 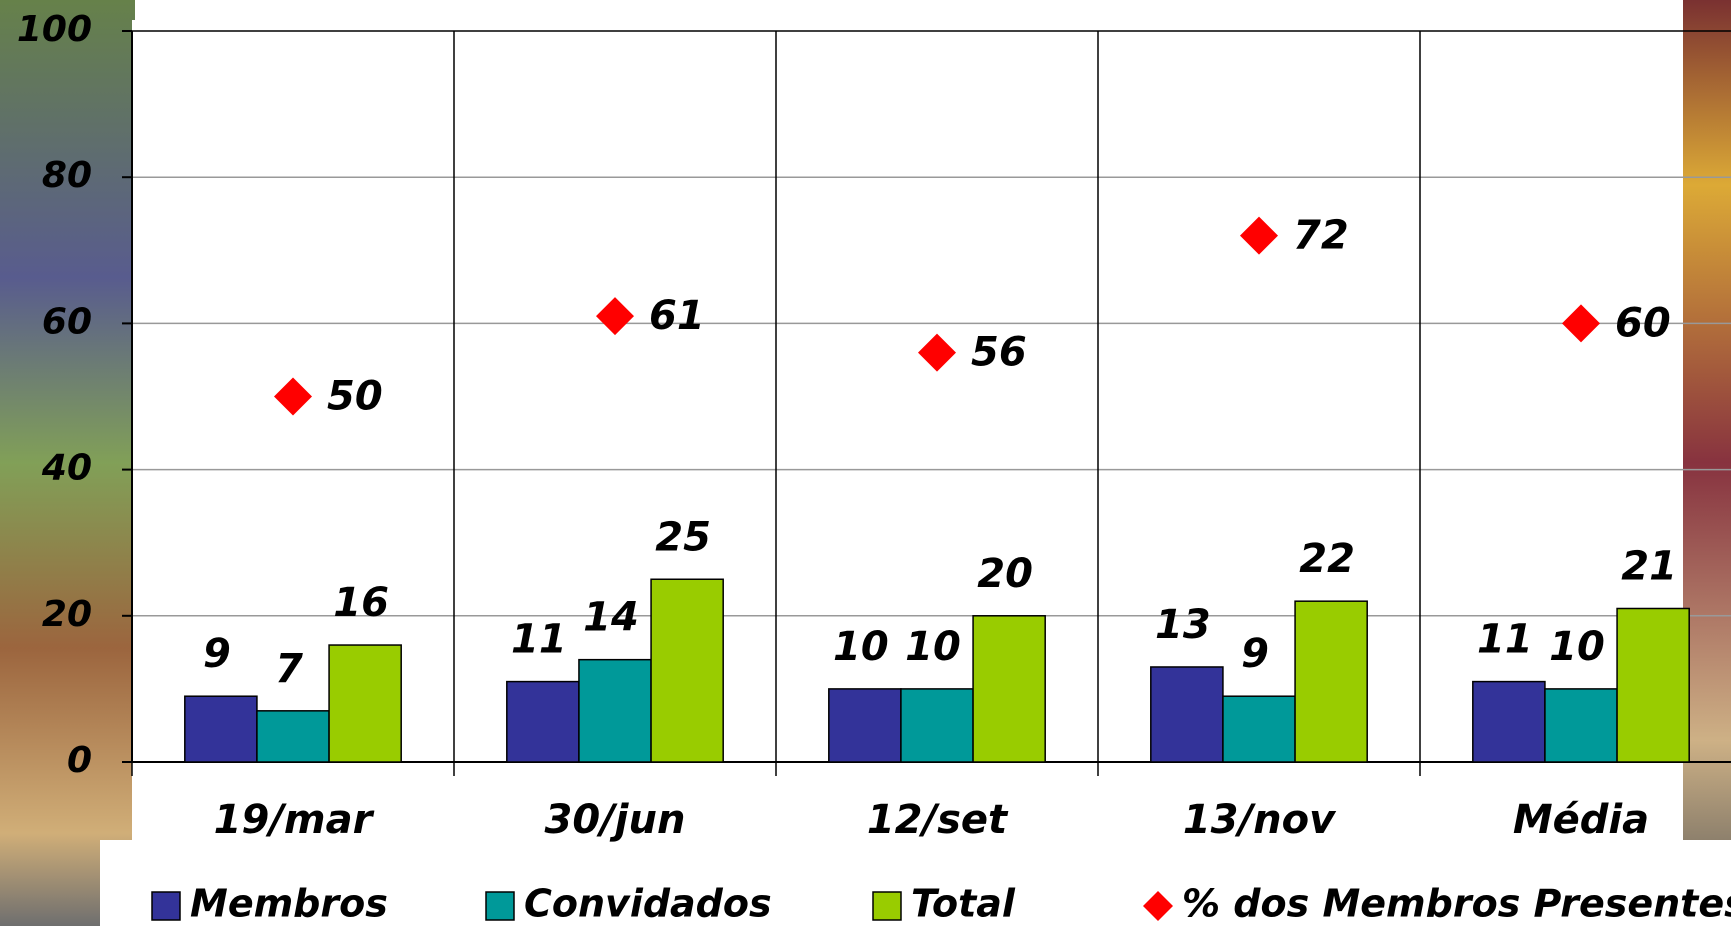 What do you see at coordinates (963, 904) in the screenshot?
I see `legend-label: Total` at bounding box center [963, 904].